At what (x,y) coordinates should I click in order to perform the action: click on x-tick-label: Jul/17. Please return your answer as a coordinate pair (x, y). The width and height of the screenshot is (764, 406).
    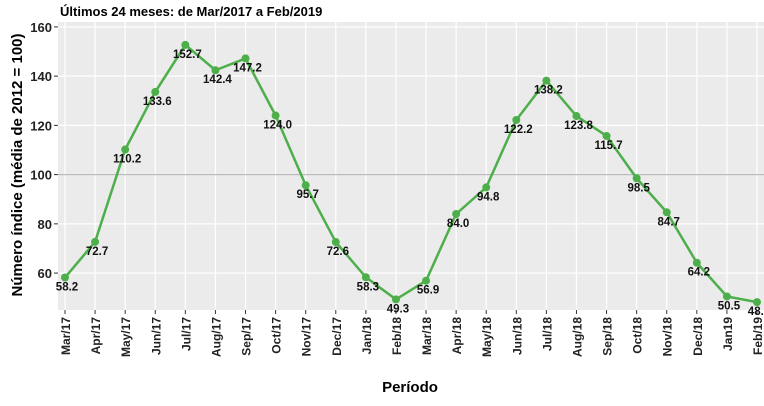
    Looking at the image, I should click on (186, 334).